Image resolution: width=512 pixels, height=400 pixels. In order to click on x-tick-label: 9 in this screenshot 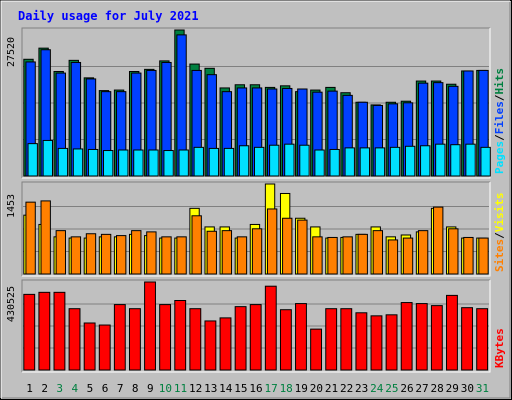, I will do `click(150, 388)`.